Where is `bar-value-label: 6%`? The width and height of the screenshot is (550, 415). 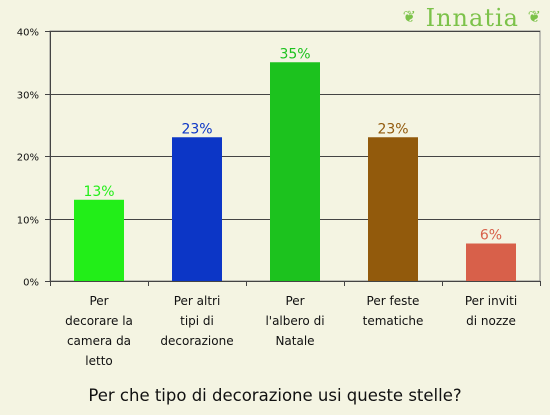
bar-value-label: 6% is located at coordinates (491, 236).